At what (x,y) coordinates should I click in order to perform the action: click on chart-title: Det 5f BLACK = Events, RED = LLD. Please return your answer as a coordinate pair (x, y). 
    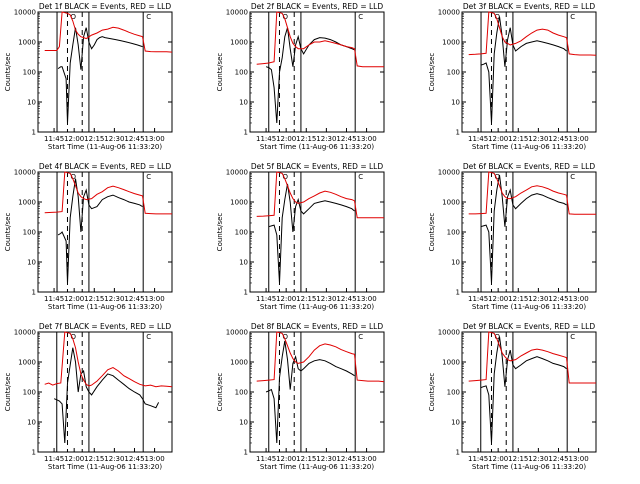
    Looking at the image, I should click on (317, 166).